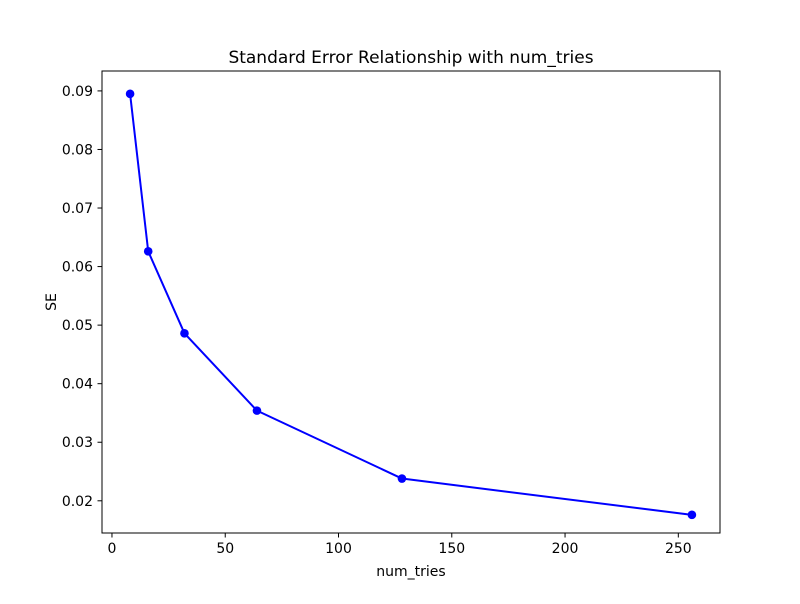 The height and width of the screenshot is (604, 800). Describe the element at coordinates (225, 549) in the screenshot. I see `x-tick-label: 50` at that location.